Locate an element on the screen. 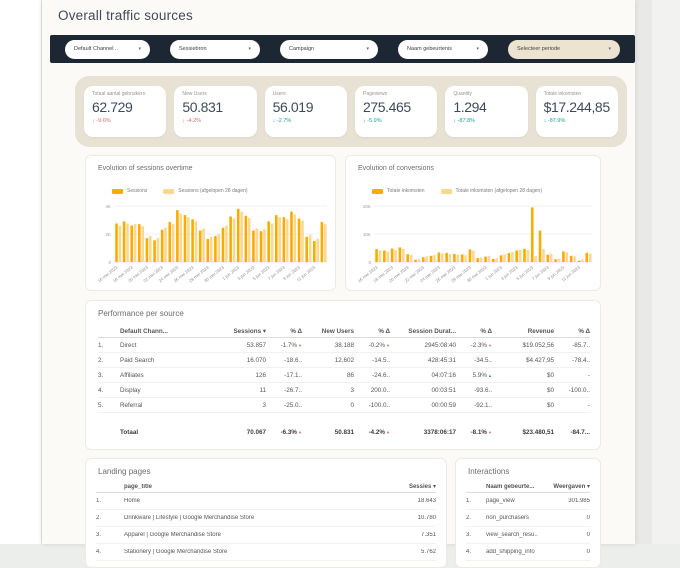 This screenshot has height=568, width=680. table-cell: 00:03:51 is located at coordinates (443, 390).